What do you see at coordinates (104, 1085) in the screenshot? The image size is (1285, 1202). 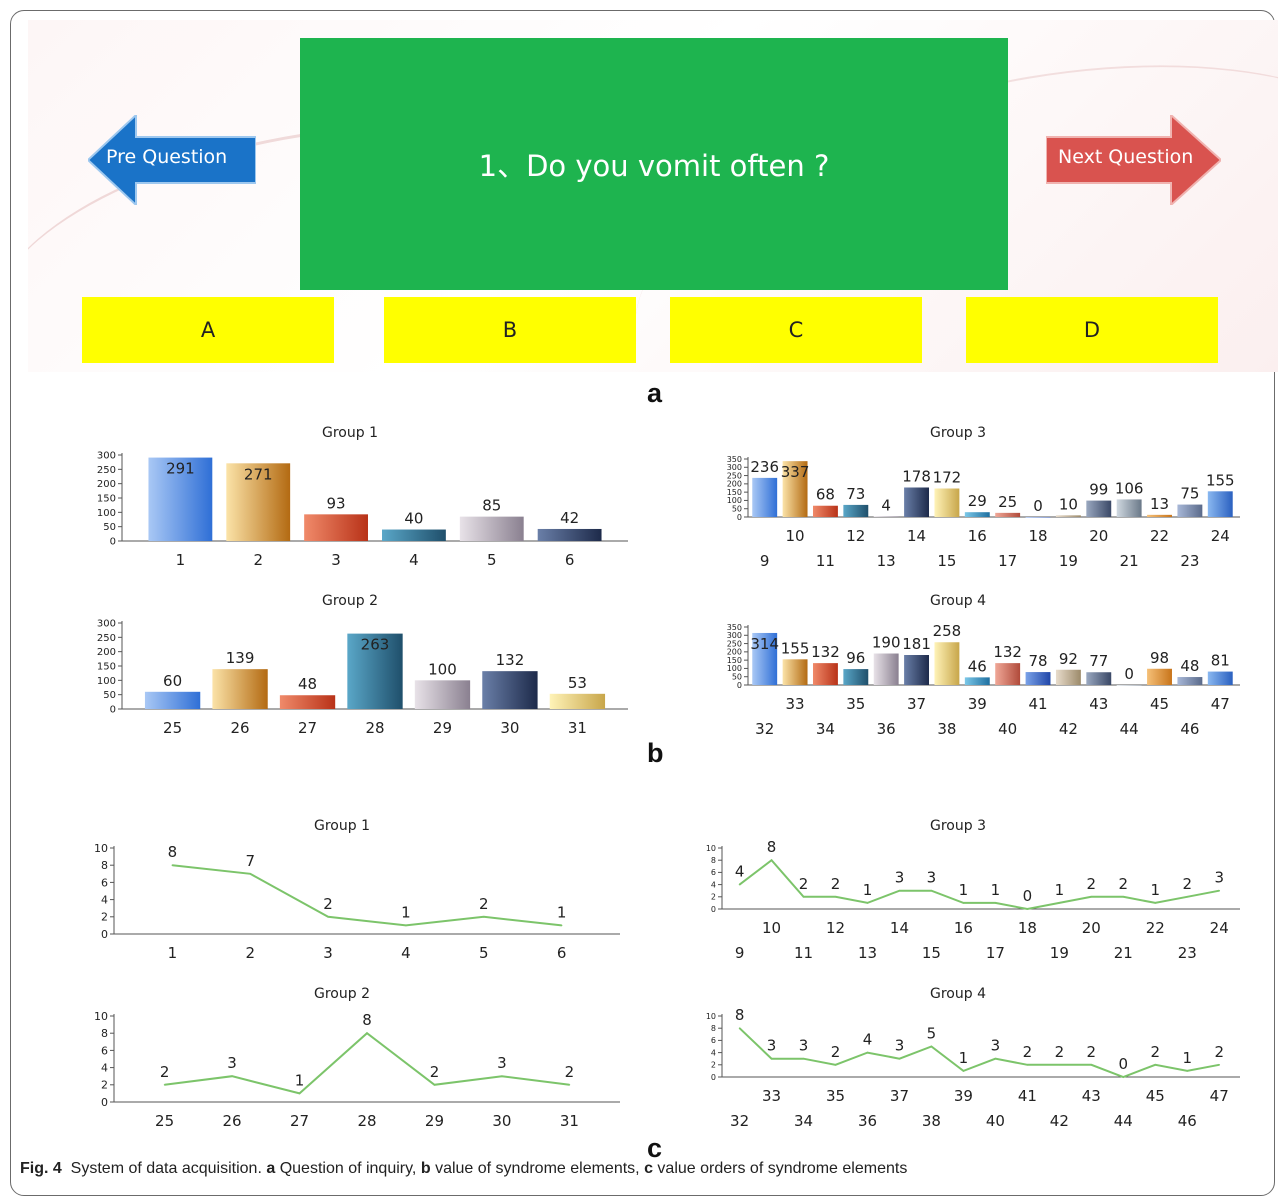 I see `y-tick-label: 2` at bounding box center [104, 1085].